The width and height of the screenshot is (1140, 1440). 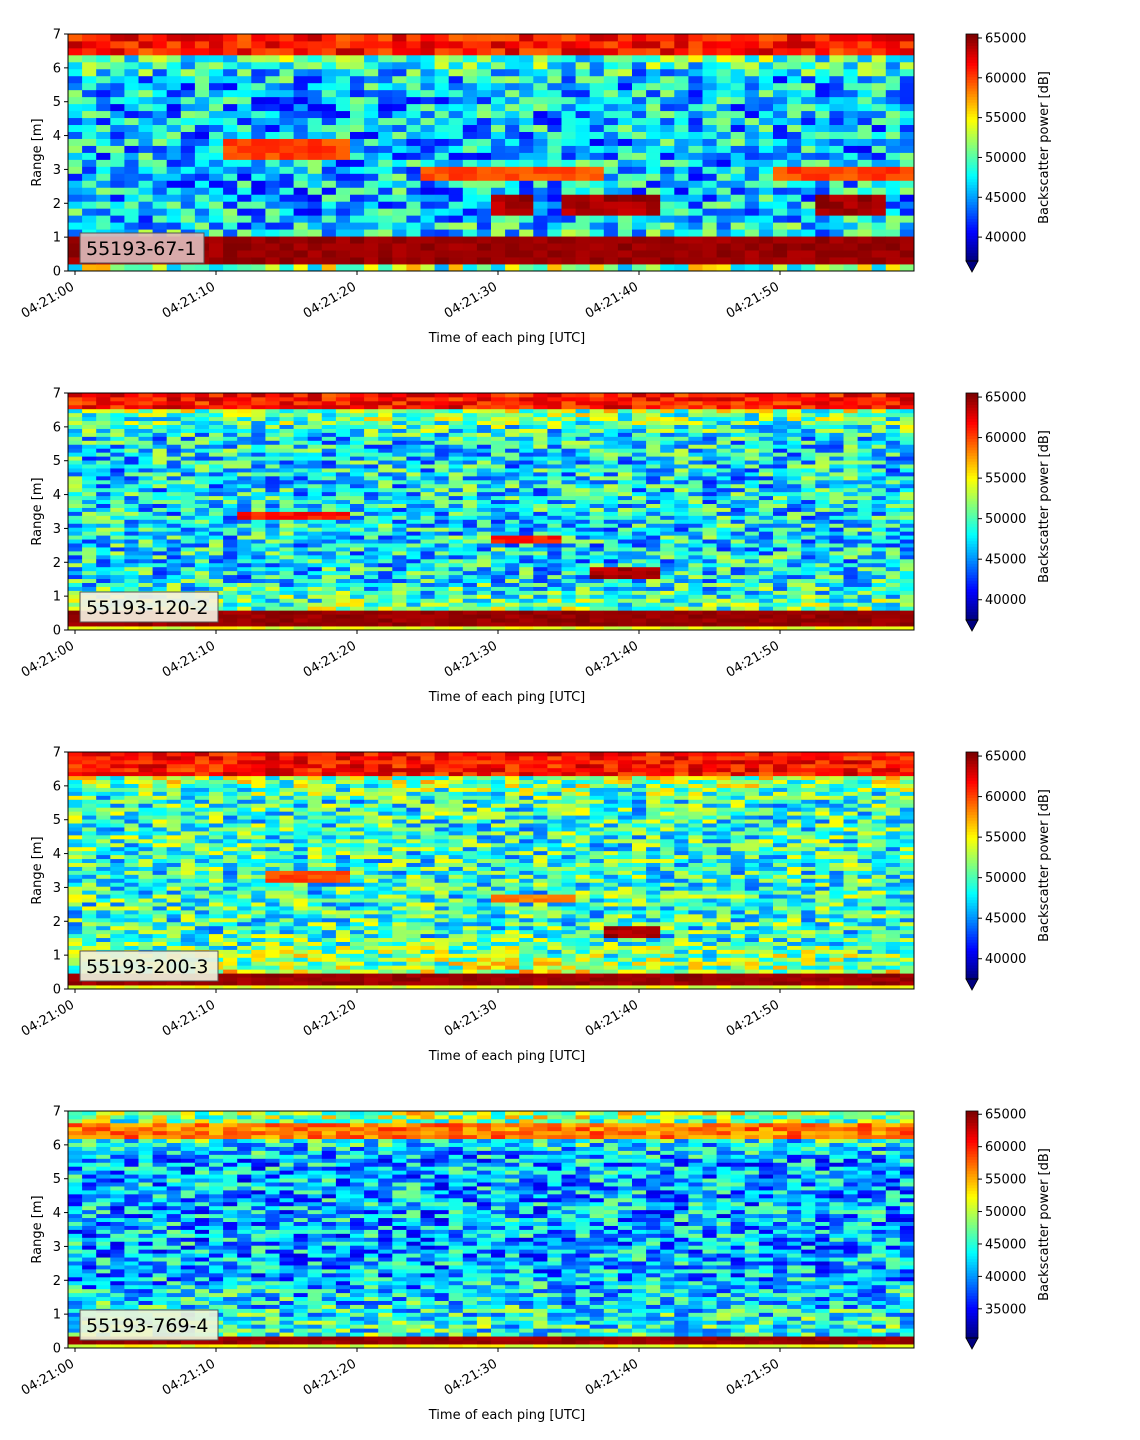 What do you see at coordinates (1005, 1309) in the screenshot?
I see `colorbar-tick-label: 35000` at bounding box center [1005, 1309].